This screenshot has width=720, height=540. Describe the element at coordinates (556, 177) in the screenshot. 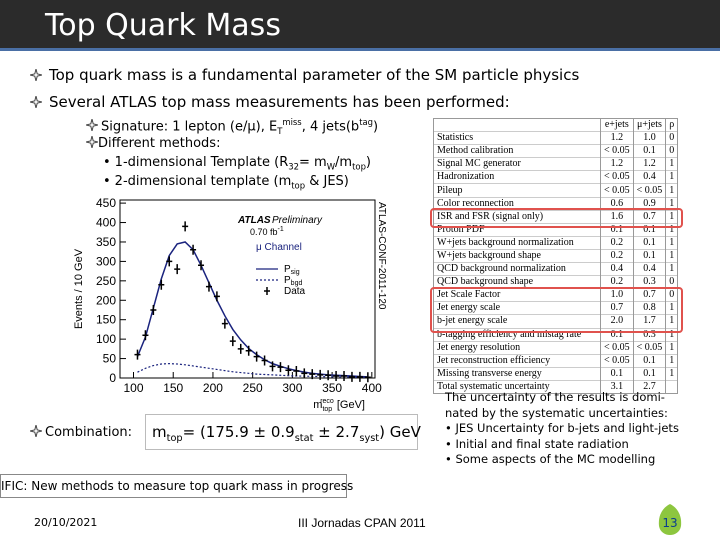

I see `table-row: Hadronization < 0.05 0.4 1` at that location.